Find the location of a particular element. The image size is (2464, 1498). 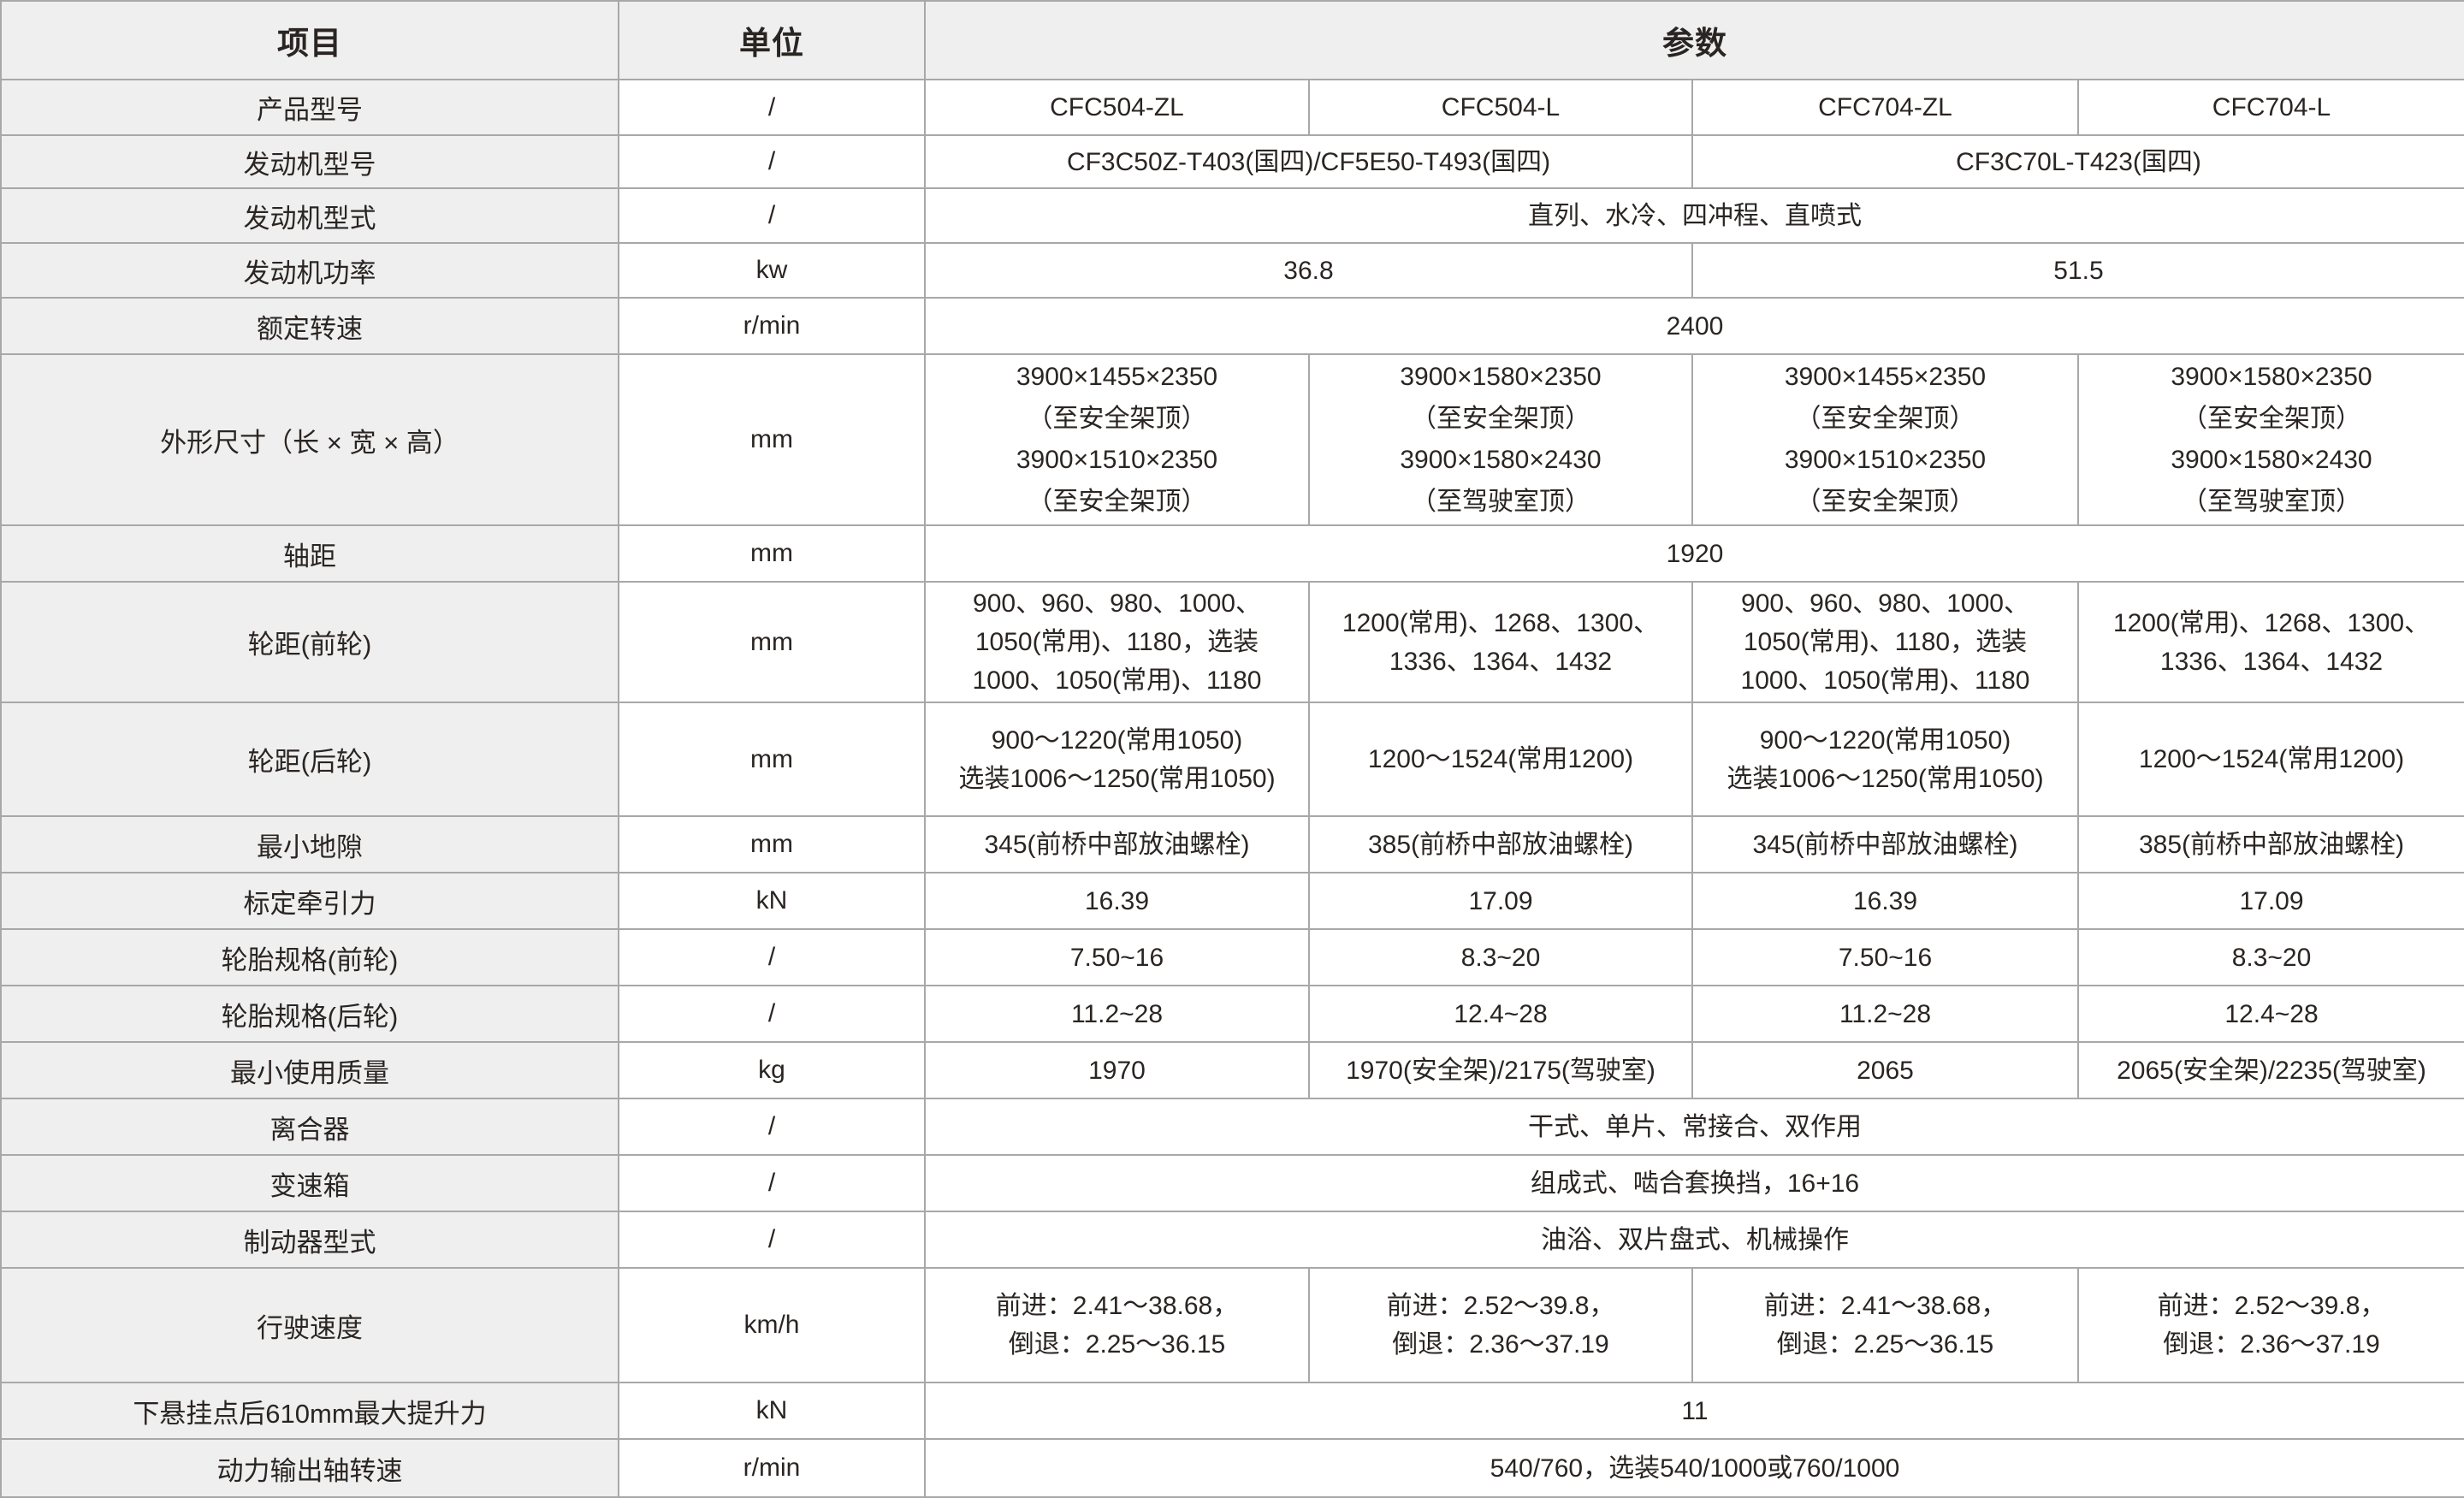

param-cell: 1970 is located at coordinates (1117, 1070).